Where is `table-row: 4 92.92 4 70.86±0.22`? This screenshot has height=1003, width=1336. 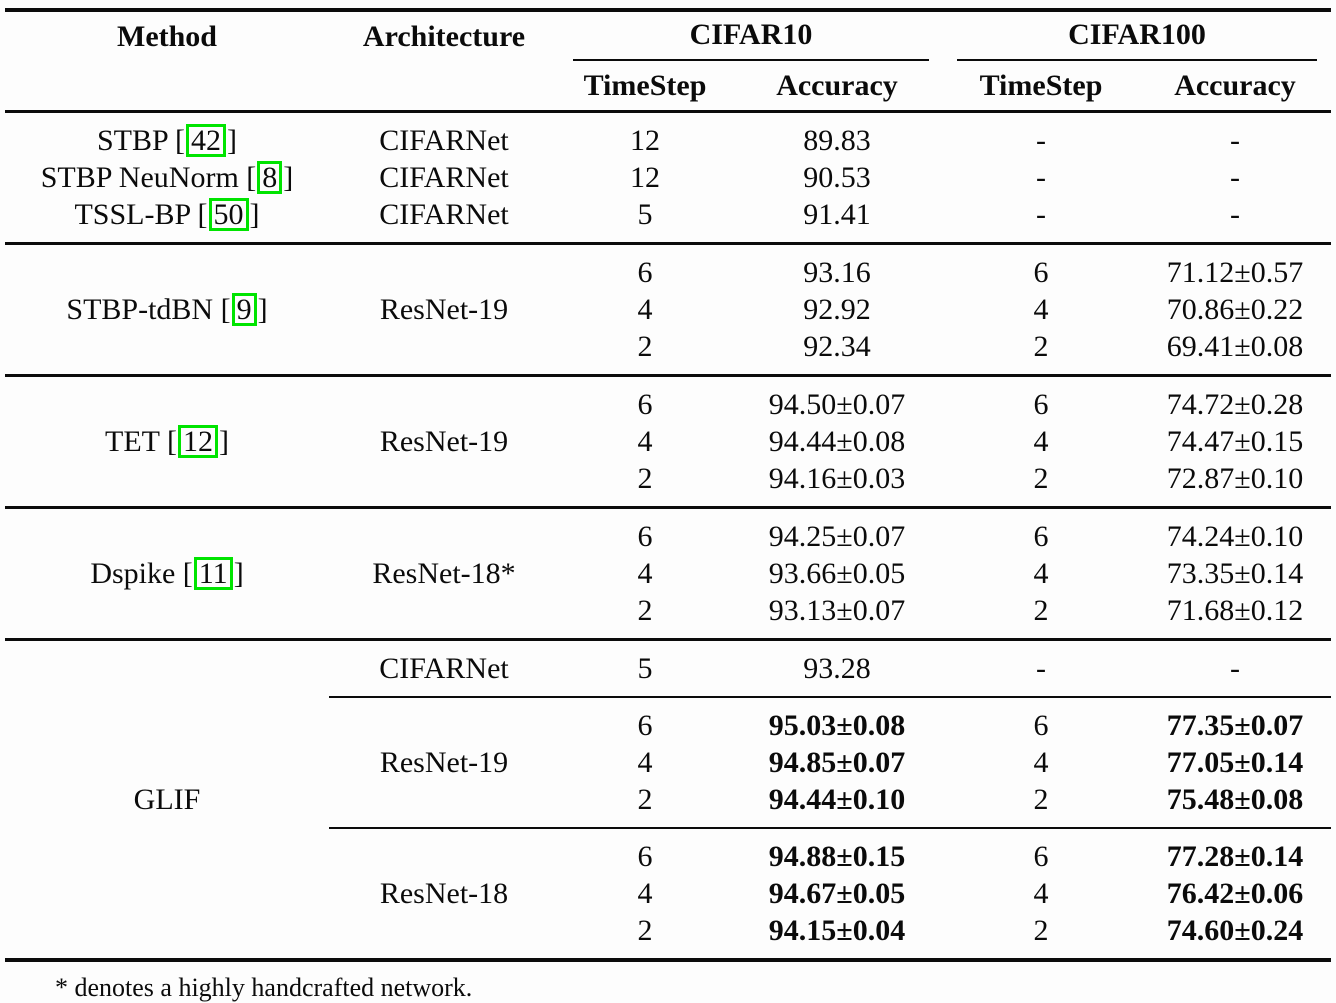
table-row: 4 92.92 4 70.86±0.22 is located at coordinates (668, 309).